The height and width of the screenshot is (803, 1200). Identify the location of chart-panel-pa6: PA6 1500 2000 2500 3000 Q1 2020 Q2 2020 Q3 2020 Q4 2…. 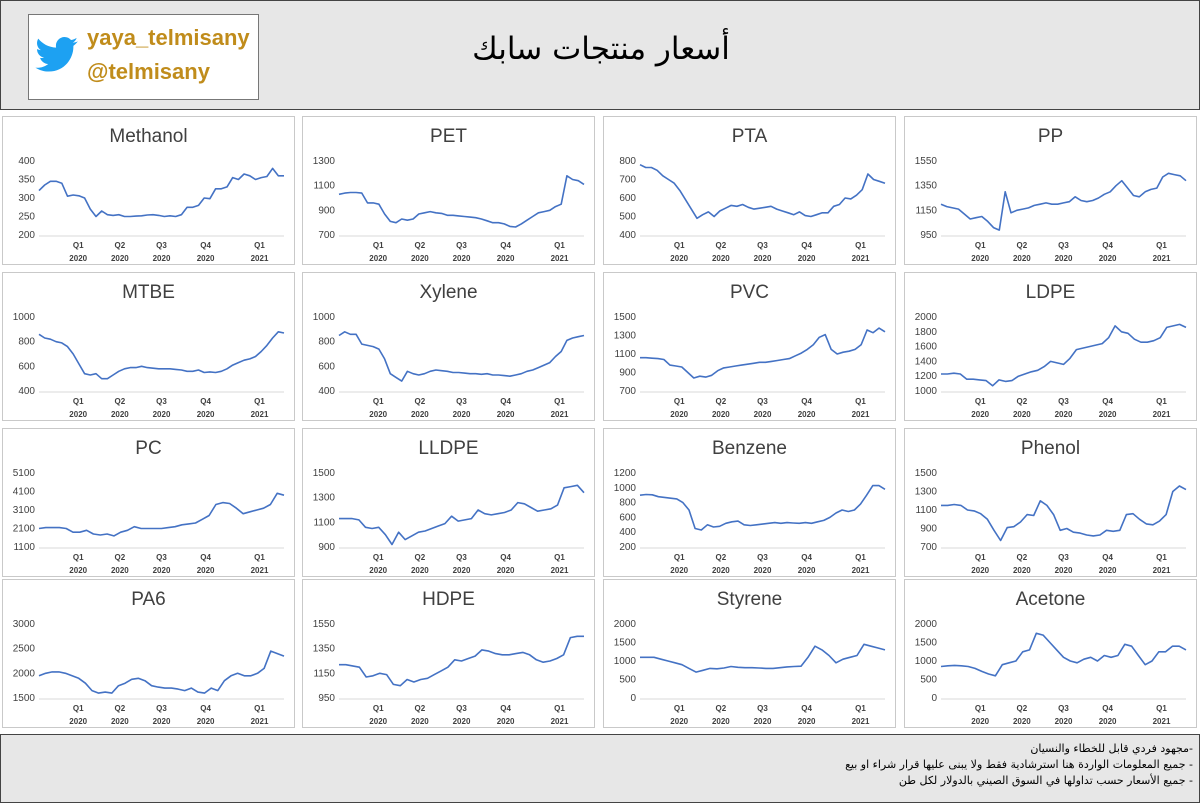
(148, 653).